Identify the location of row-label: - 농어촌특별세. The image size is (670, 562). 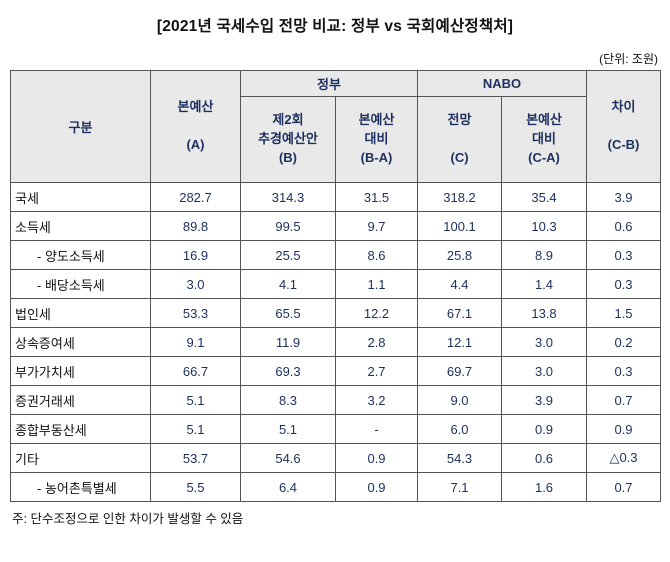
(80, 487).